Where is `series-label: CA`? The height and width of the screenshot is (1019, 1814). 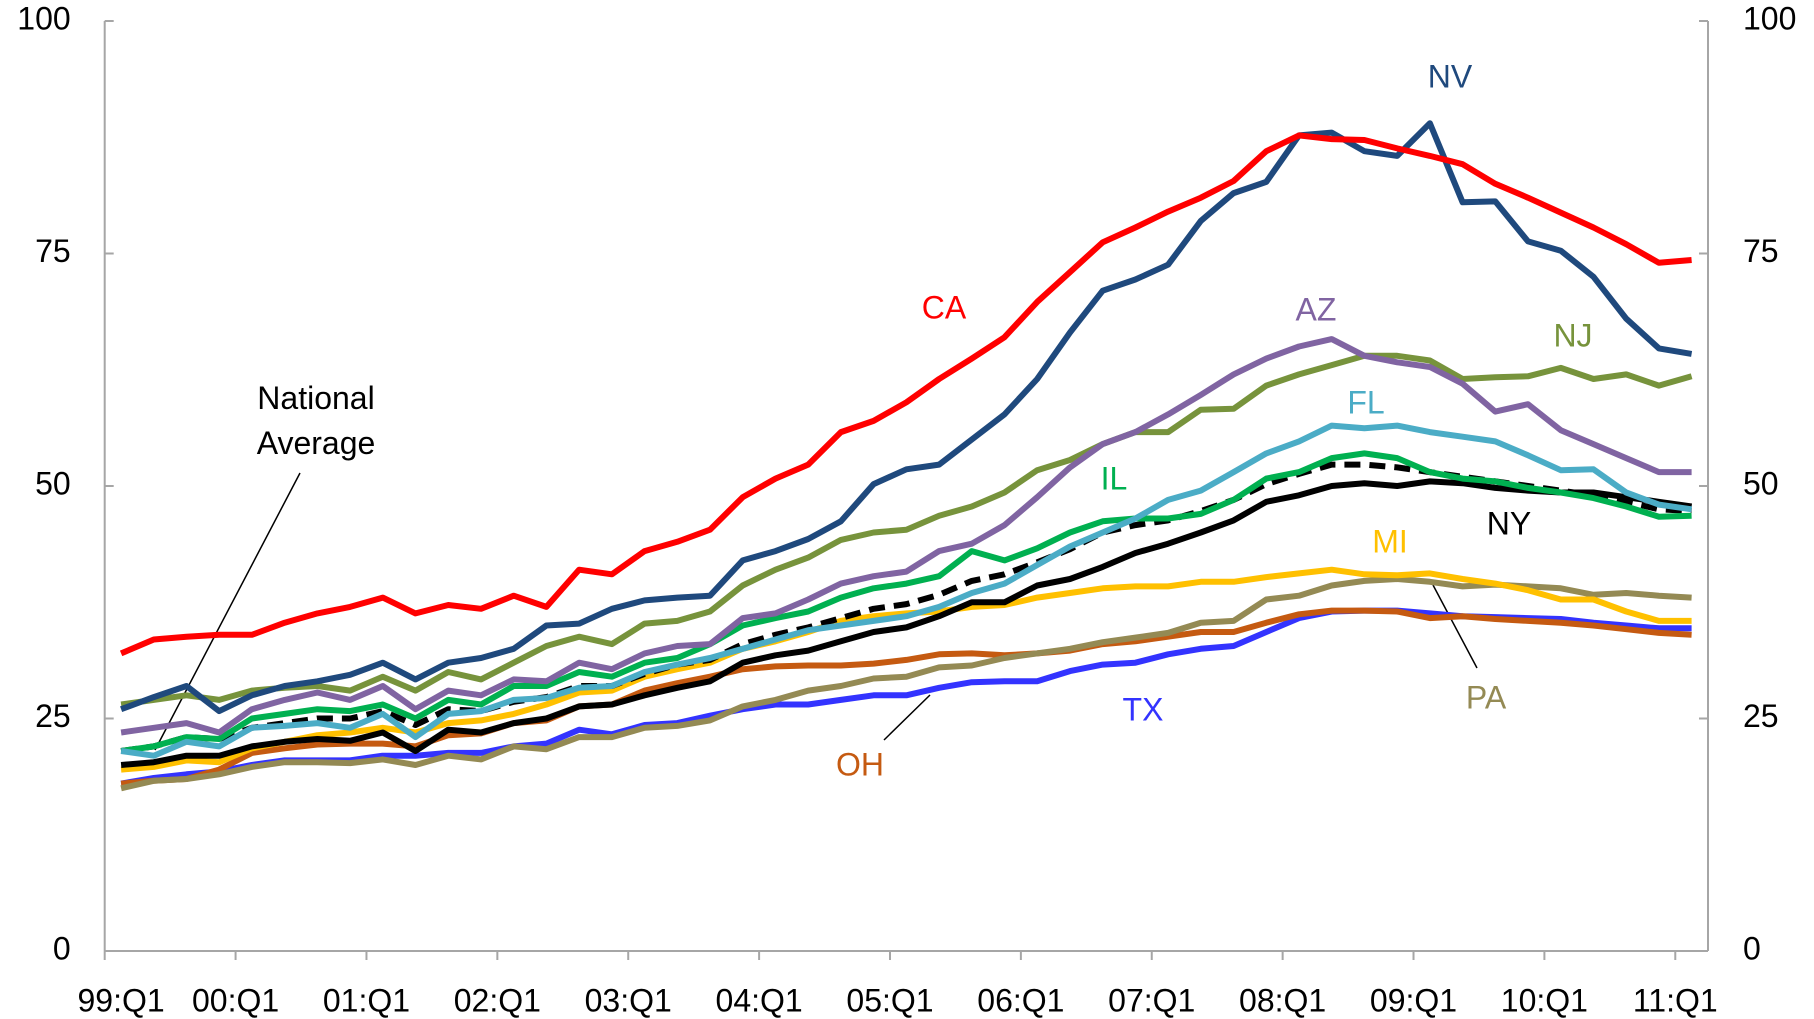 series-label: CA is located at coordinates (944, 307).